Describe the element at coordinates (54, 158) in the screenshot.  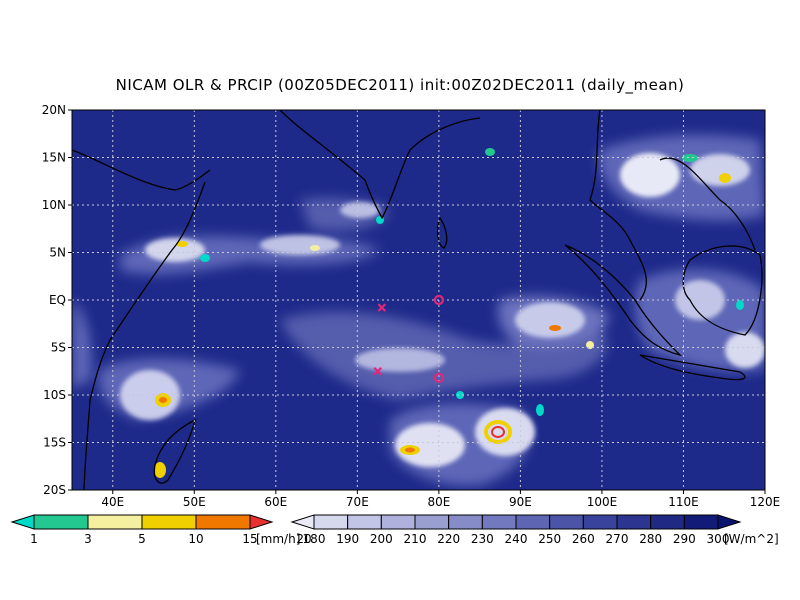
I see `lat-tick-label: 15N` at that location.